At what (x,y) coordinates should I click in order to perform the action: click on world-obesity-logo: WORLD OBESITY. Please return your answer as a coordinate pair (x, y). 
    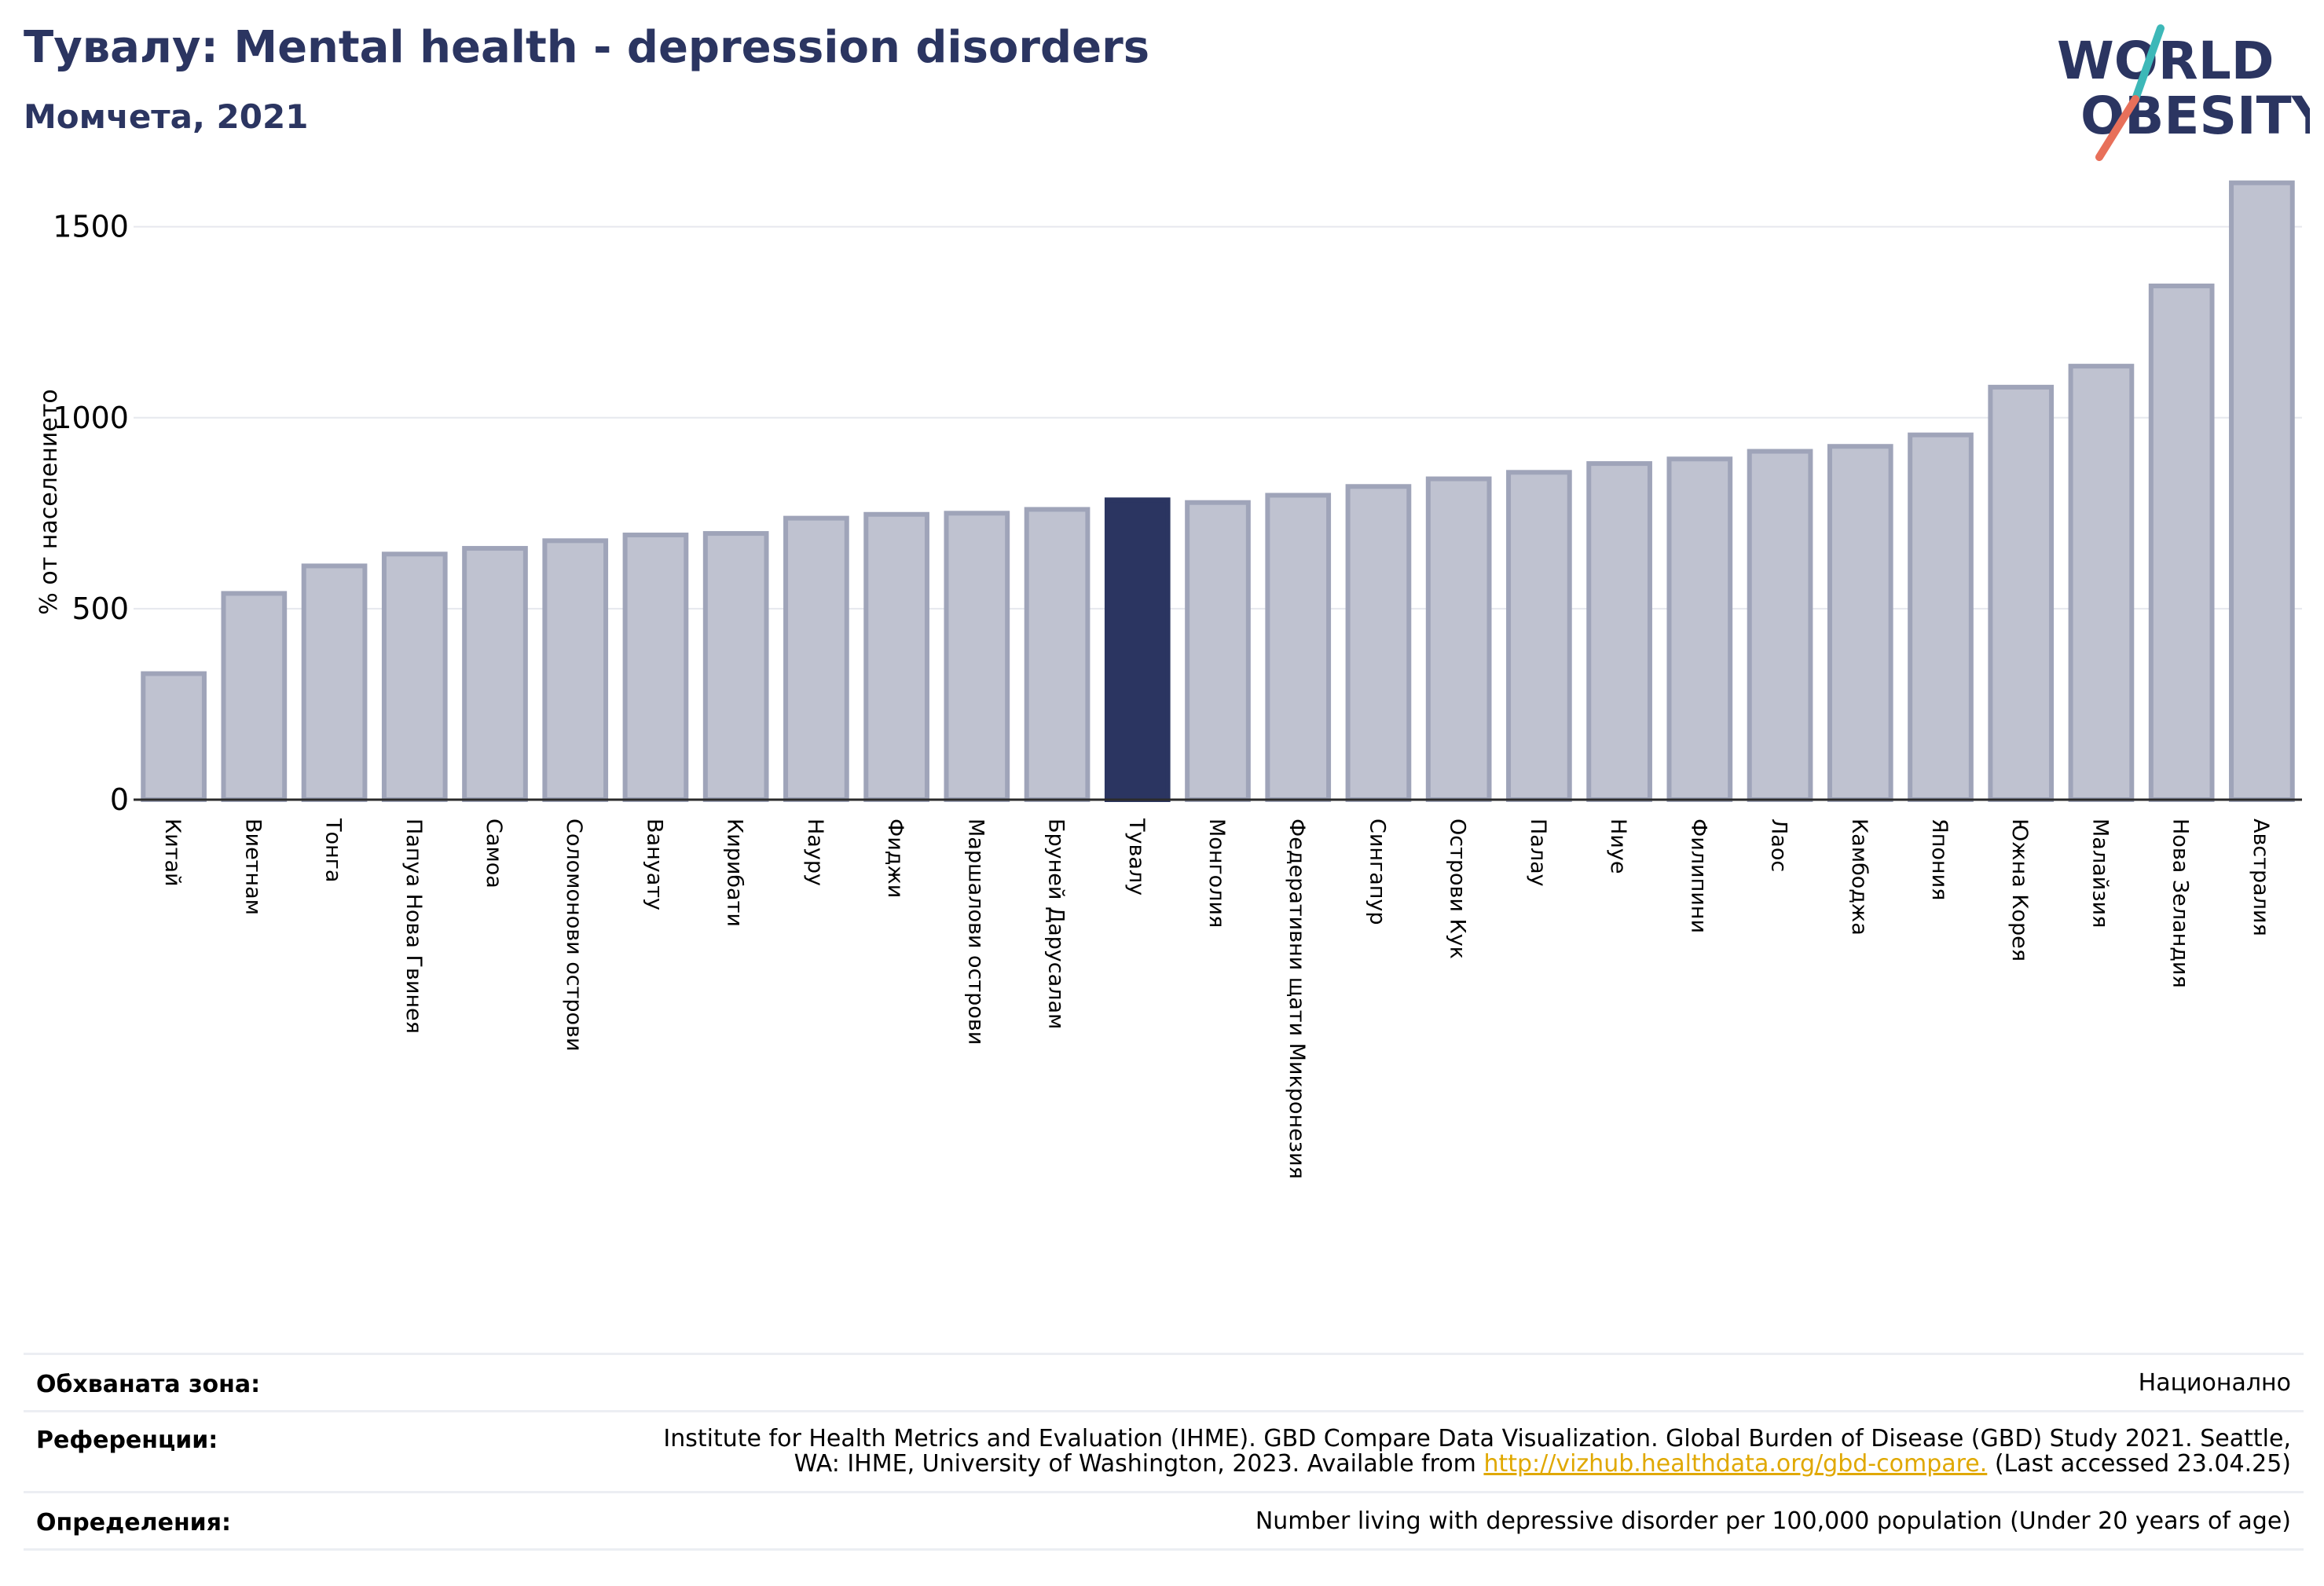
    Looking at the image, I should click on (2183, 92).